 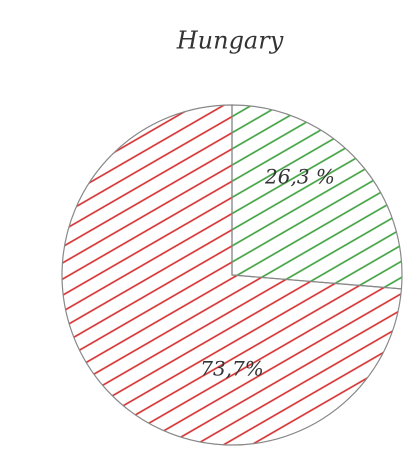 What do you see at coordinates (230, 41) in the screenshot?
I see `chart-title: Hungary` at bounding box center [230, 41].